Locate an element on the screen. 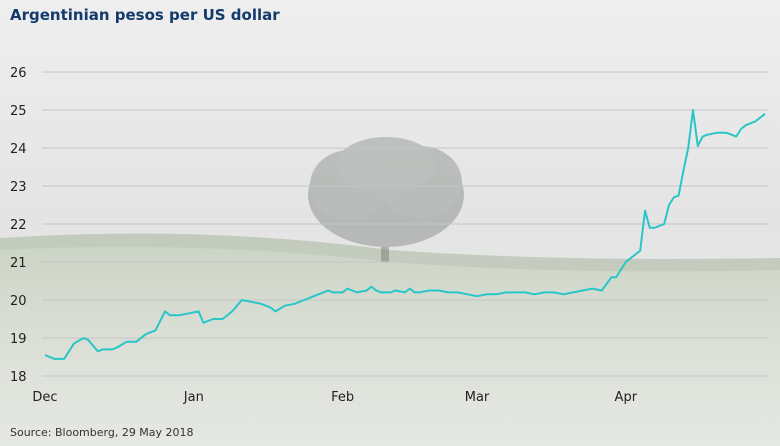  y-tick-label: 18 is located at coordinates (18, 377).